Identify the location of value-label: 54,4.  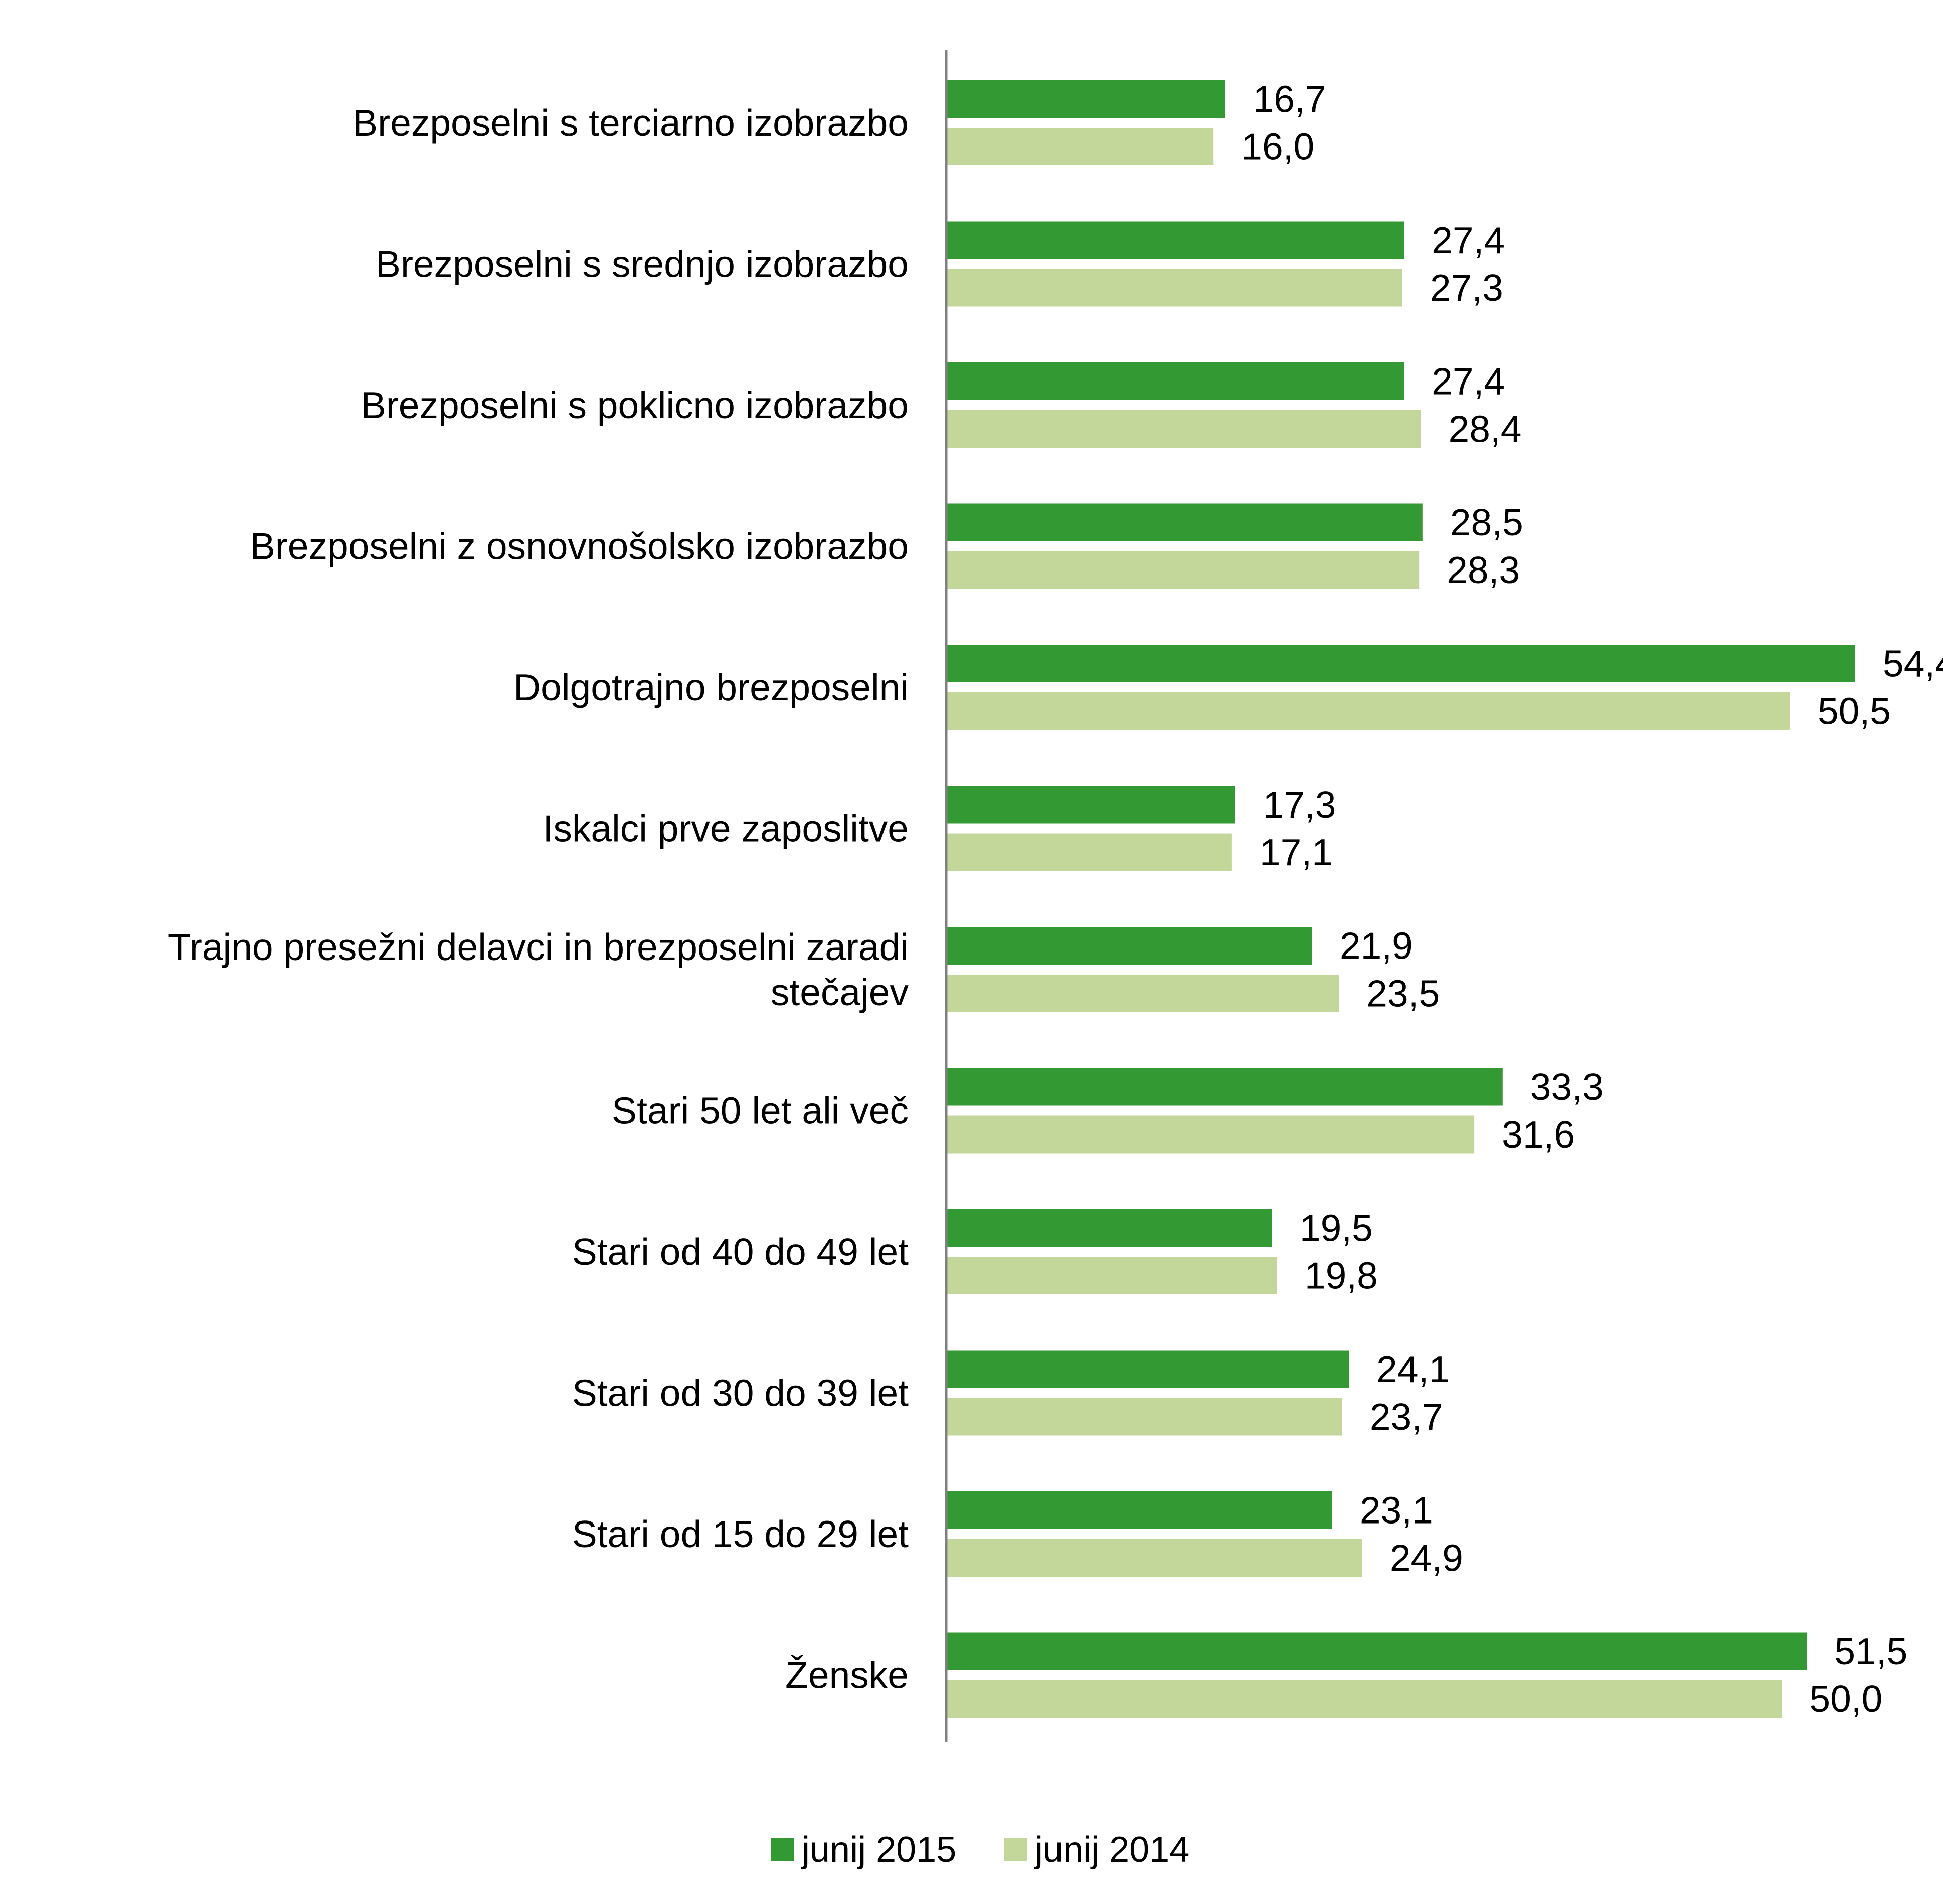
(1913, 664).